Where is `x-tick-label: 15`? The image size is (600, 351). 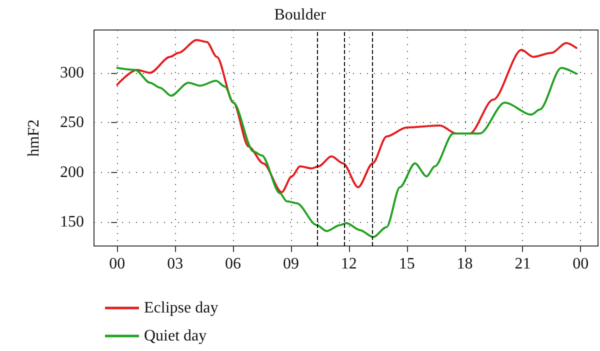
x-tick-label: 15 is located at coordinates (406, 264).